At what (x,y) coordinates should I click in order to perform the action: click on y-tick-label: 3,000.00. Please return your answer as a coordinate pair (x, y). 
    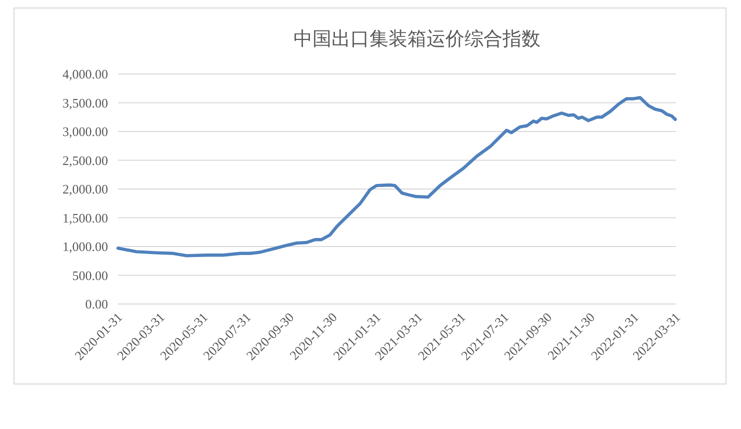
    Looking at the image, I should click on (85, 131).